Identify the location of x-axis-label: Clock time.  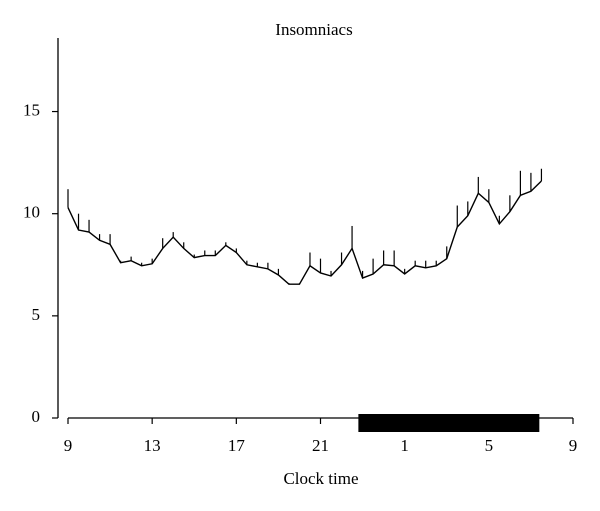
(320, 478).